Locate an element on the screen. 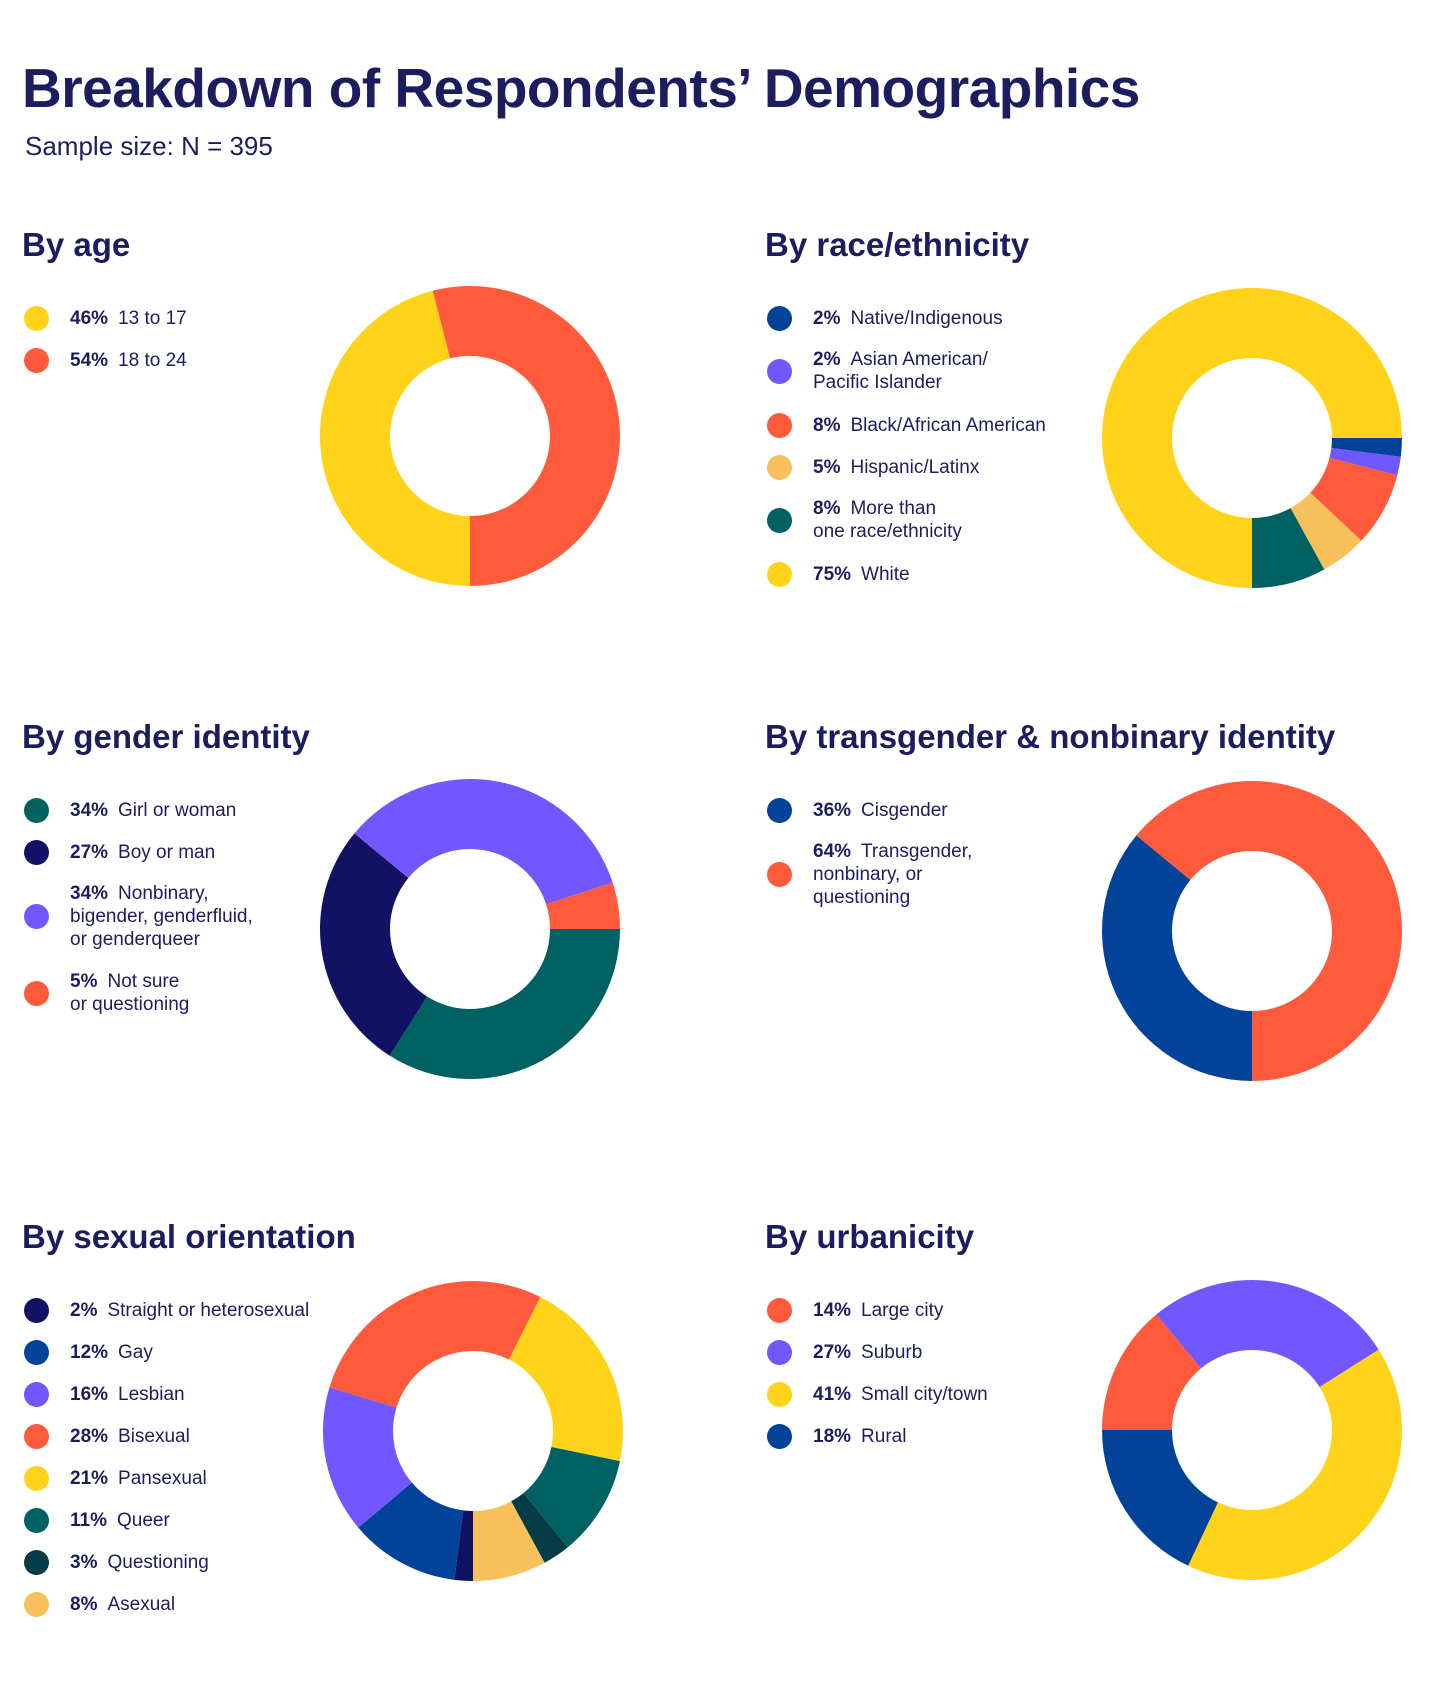 The height and width of the screenshot is (1699, 1440). sexual-orientation-panel-title: By sexual orientation is located at coordinates (189, 1236).